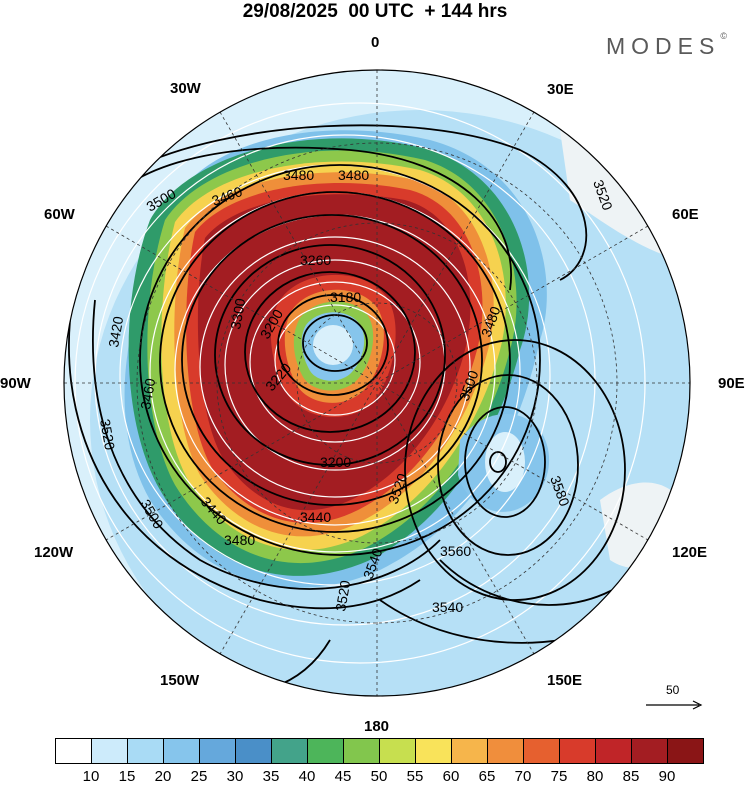 The image size is (750, 785). Describe the element at coordinates (487, 776) in the screenshot. I see `colorbar-label: 65` at that location.